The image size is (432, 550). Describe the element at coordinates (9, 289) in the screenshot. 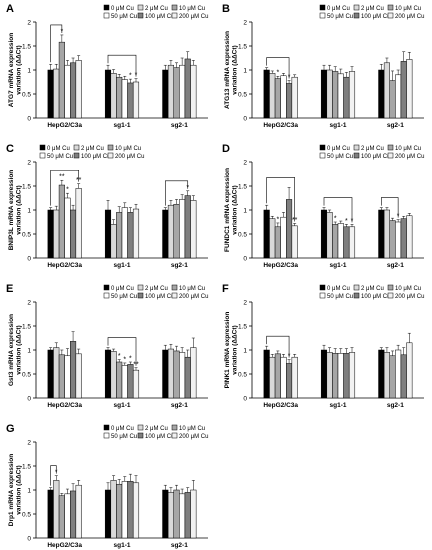

I see `panel-label: E` at that location.